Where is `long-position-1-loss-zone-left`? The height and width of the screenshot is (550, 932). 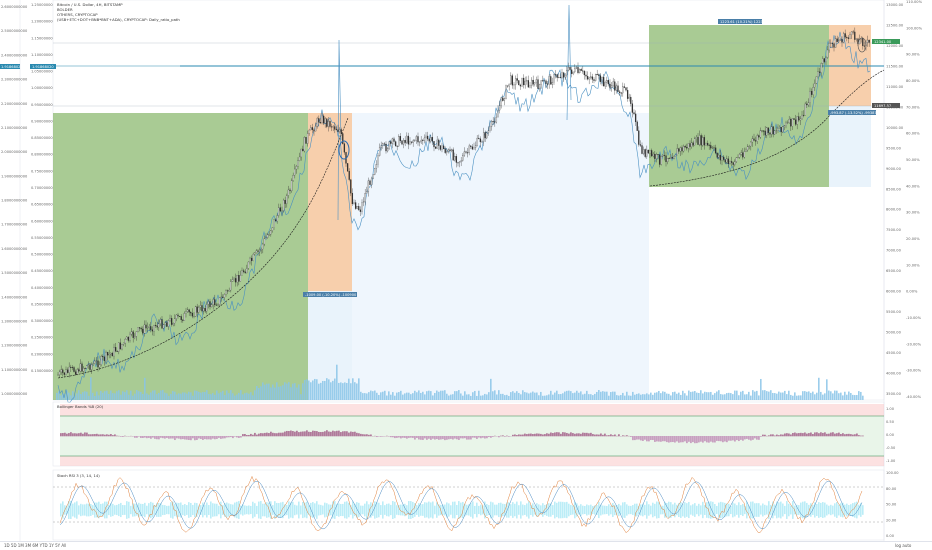 long-position-1-loss-zone-left is located at coordinates (330, 202).